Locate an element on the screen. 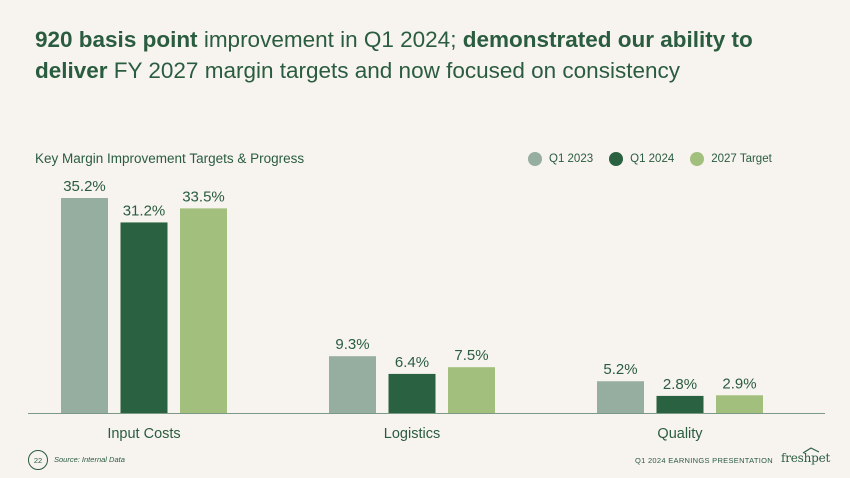 Image resolution: width=850 pixels, height=478 pixels. freshpet-logo: freshpet is located at coordinates (806, 457).